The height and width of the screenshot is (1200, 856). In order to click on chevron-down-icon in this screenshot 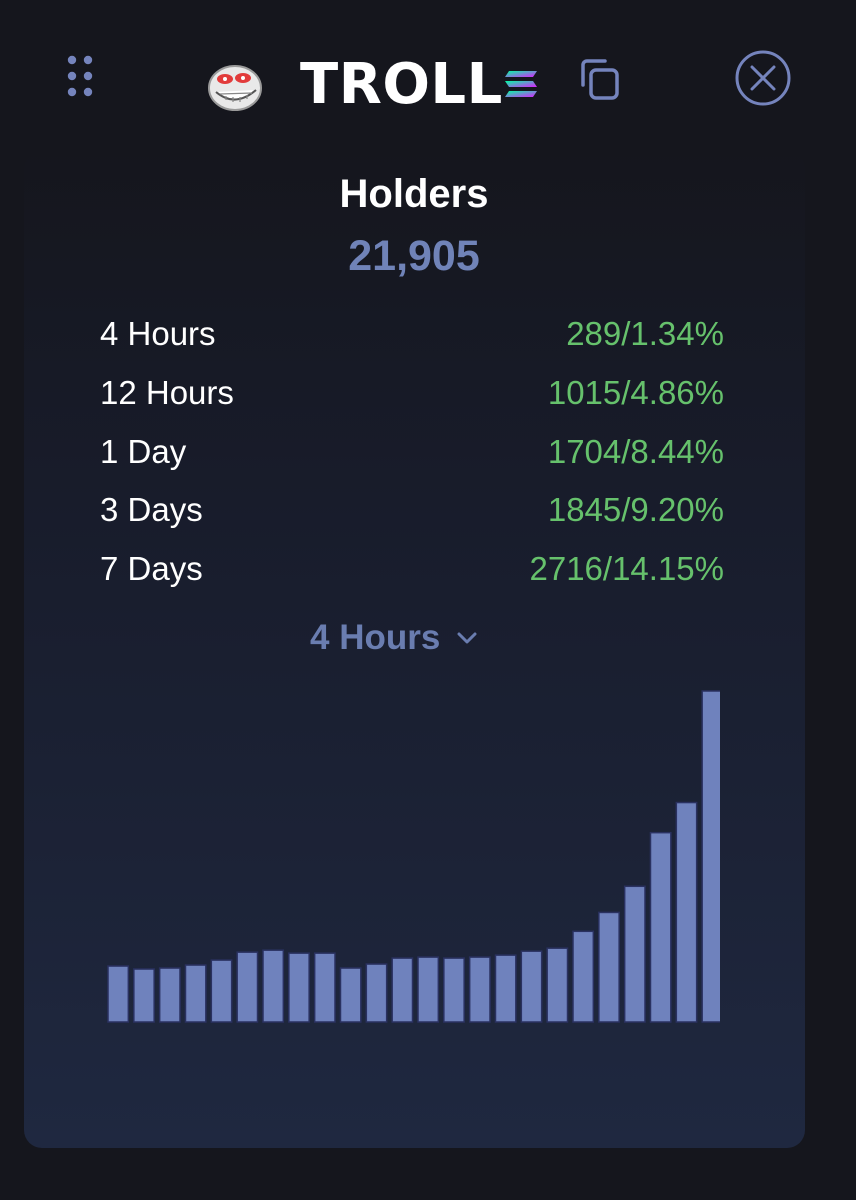, I will do `click(467, 638)`.